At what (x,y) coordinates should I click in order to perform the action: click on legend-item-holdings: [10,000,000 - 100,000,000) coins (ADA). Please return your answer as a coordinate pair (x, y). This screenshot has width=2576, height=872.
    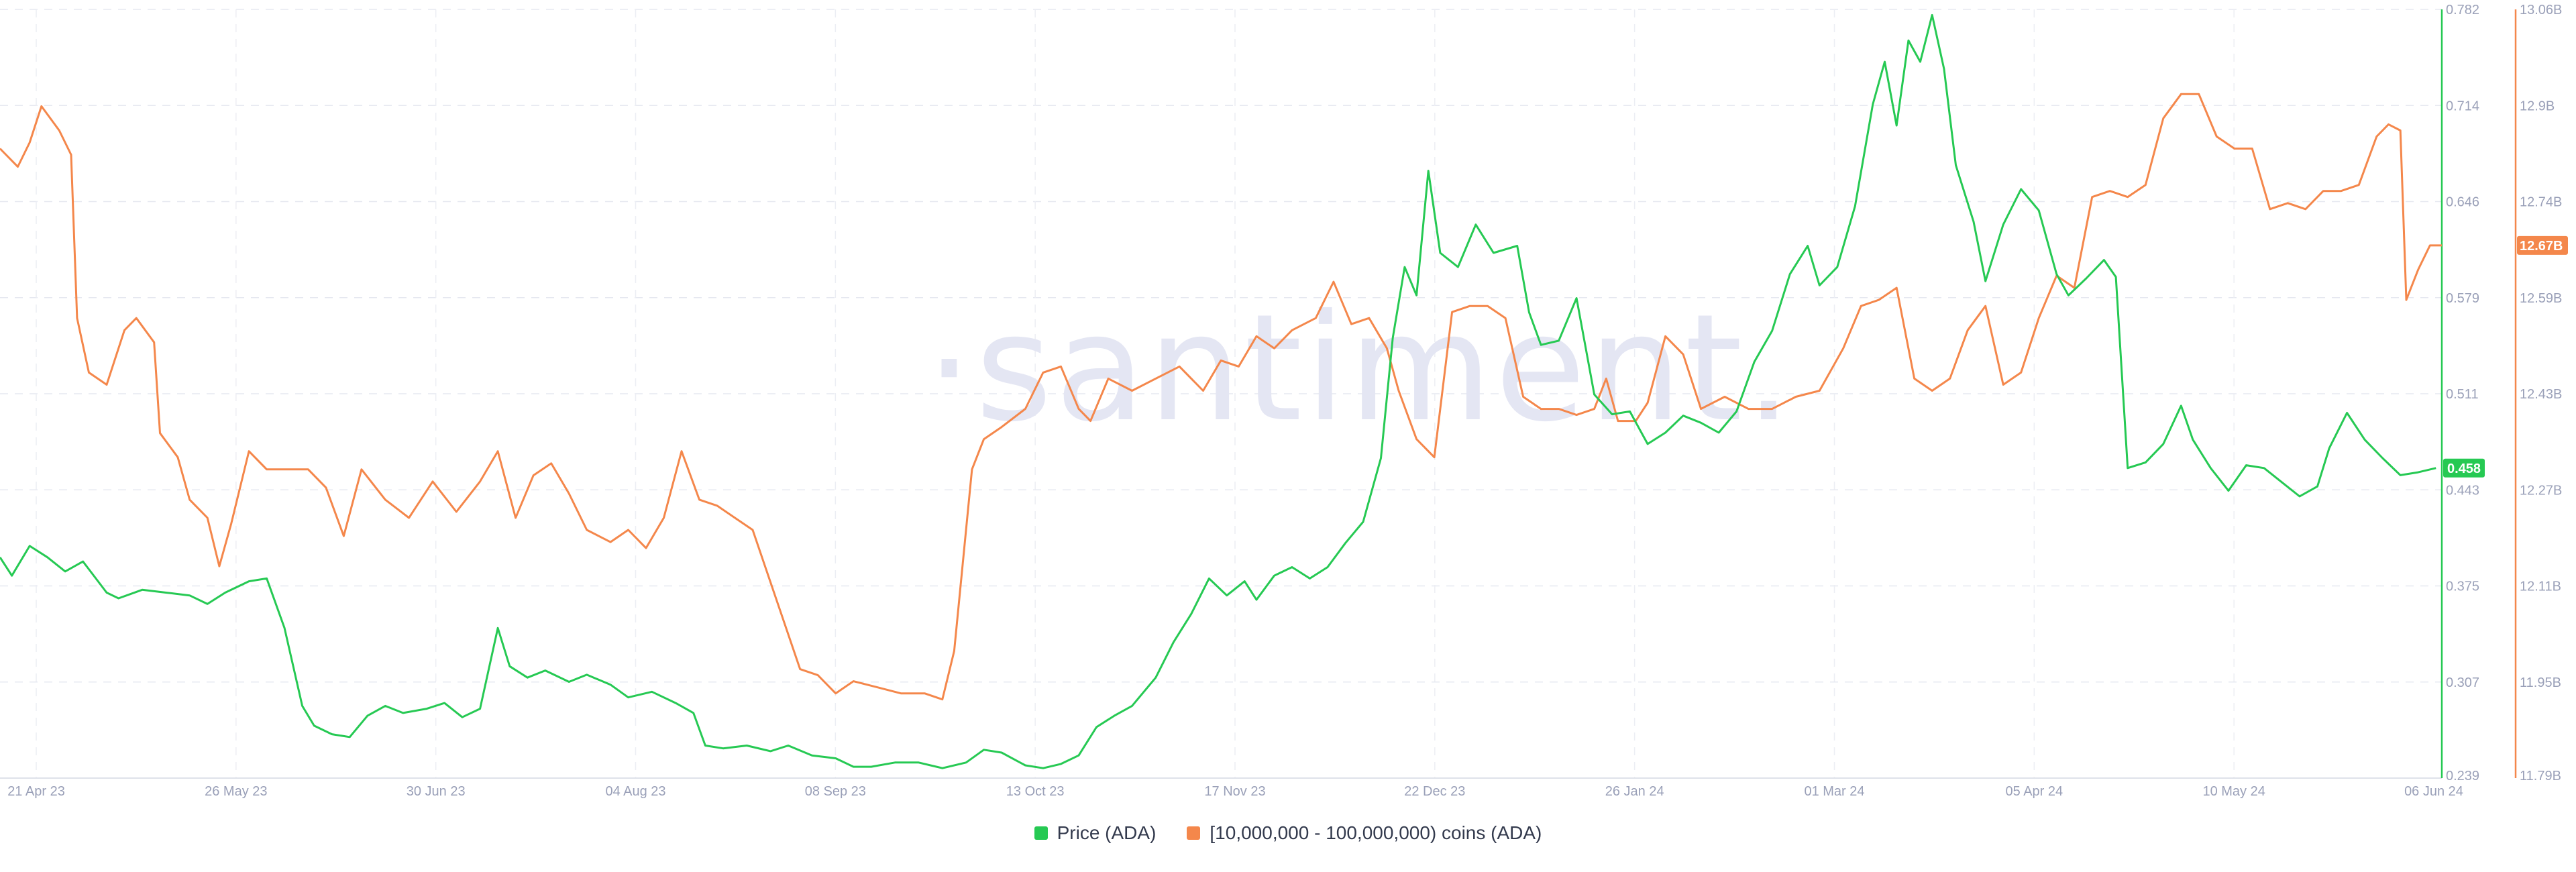
    Looking at the image, I should click on (1364, 833).